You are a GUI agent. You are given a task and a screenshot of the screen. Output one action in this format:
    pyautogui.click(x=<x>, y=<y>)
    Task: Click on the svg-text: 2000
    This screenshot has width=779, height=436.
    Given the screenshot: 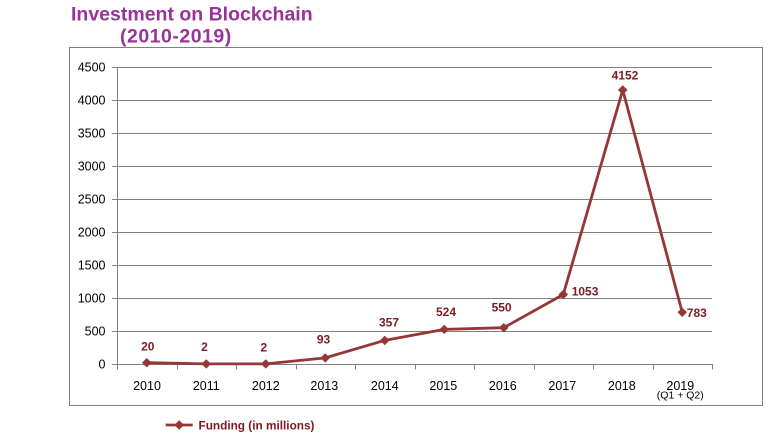 What is the action you would take?
    pyautogui.click(x=92, y=233)
    